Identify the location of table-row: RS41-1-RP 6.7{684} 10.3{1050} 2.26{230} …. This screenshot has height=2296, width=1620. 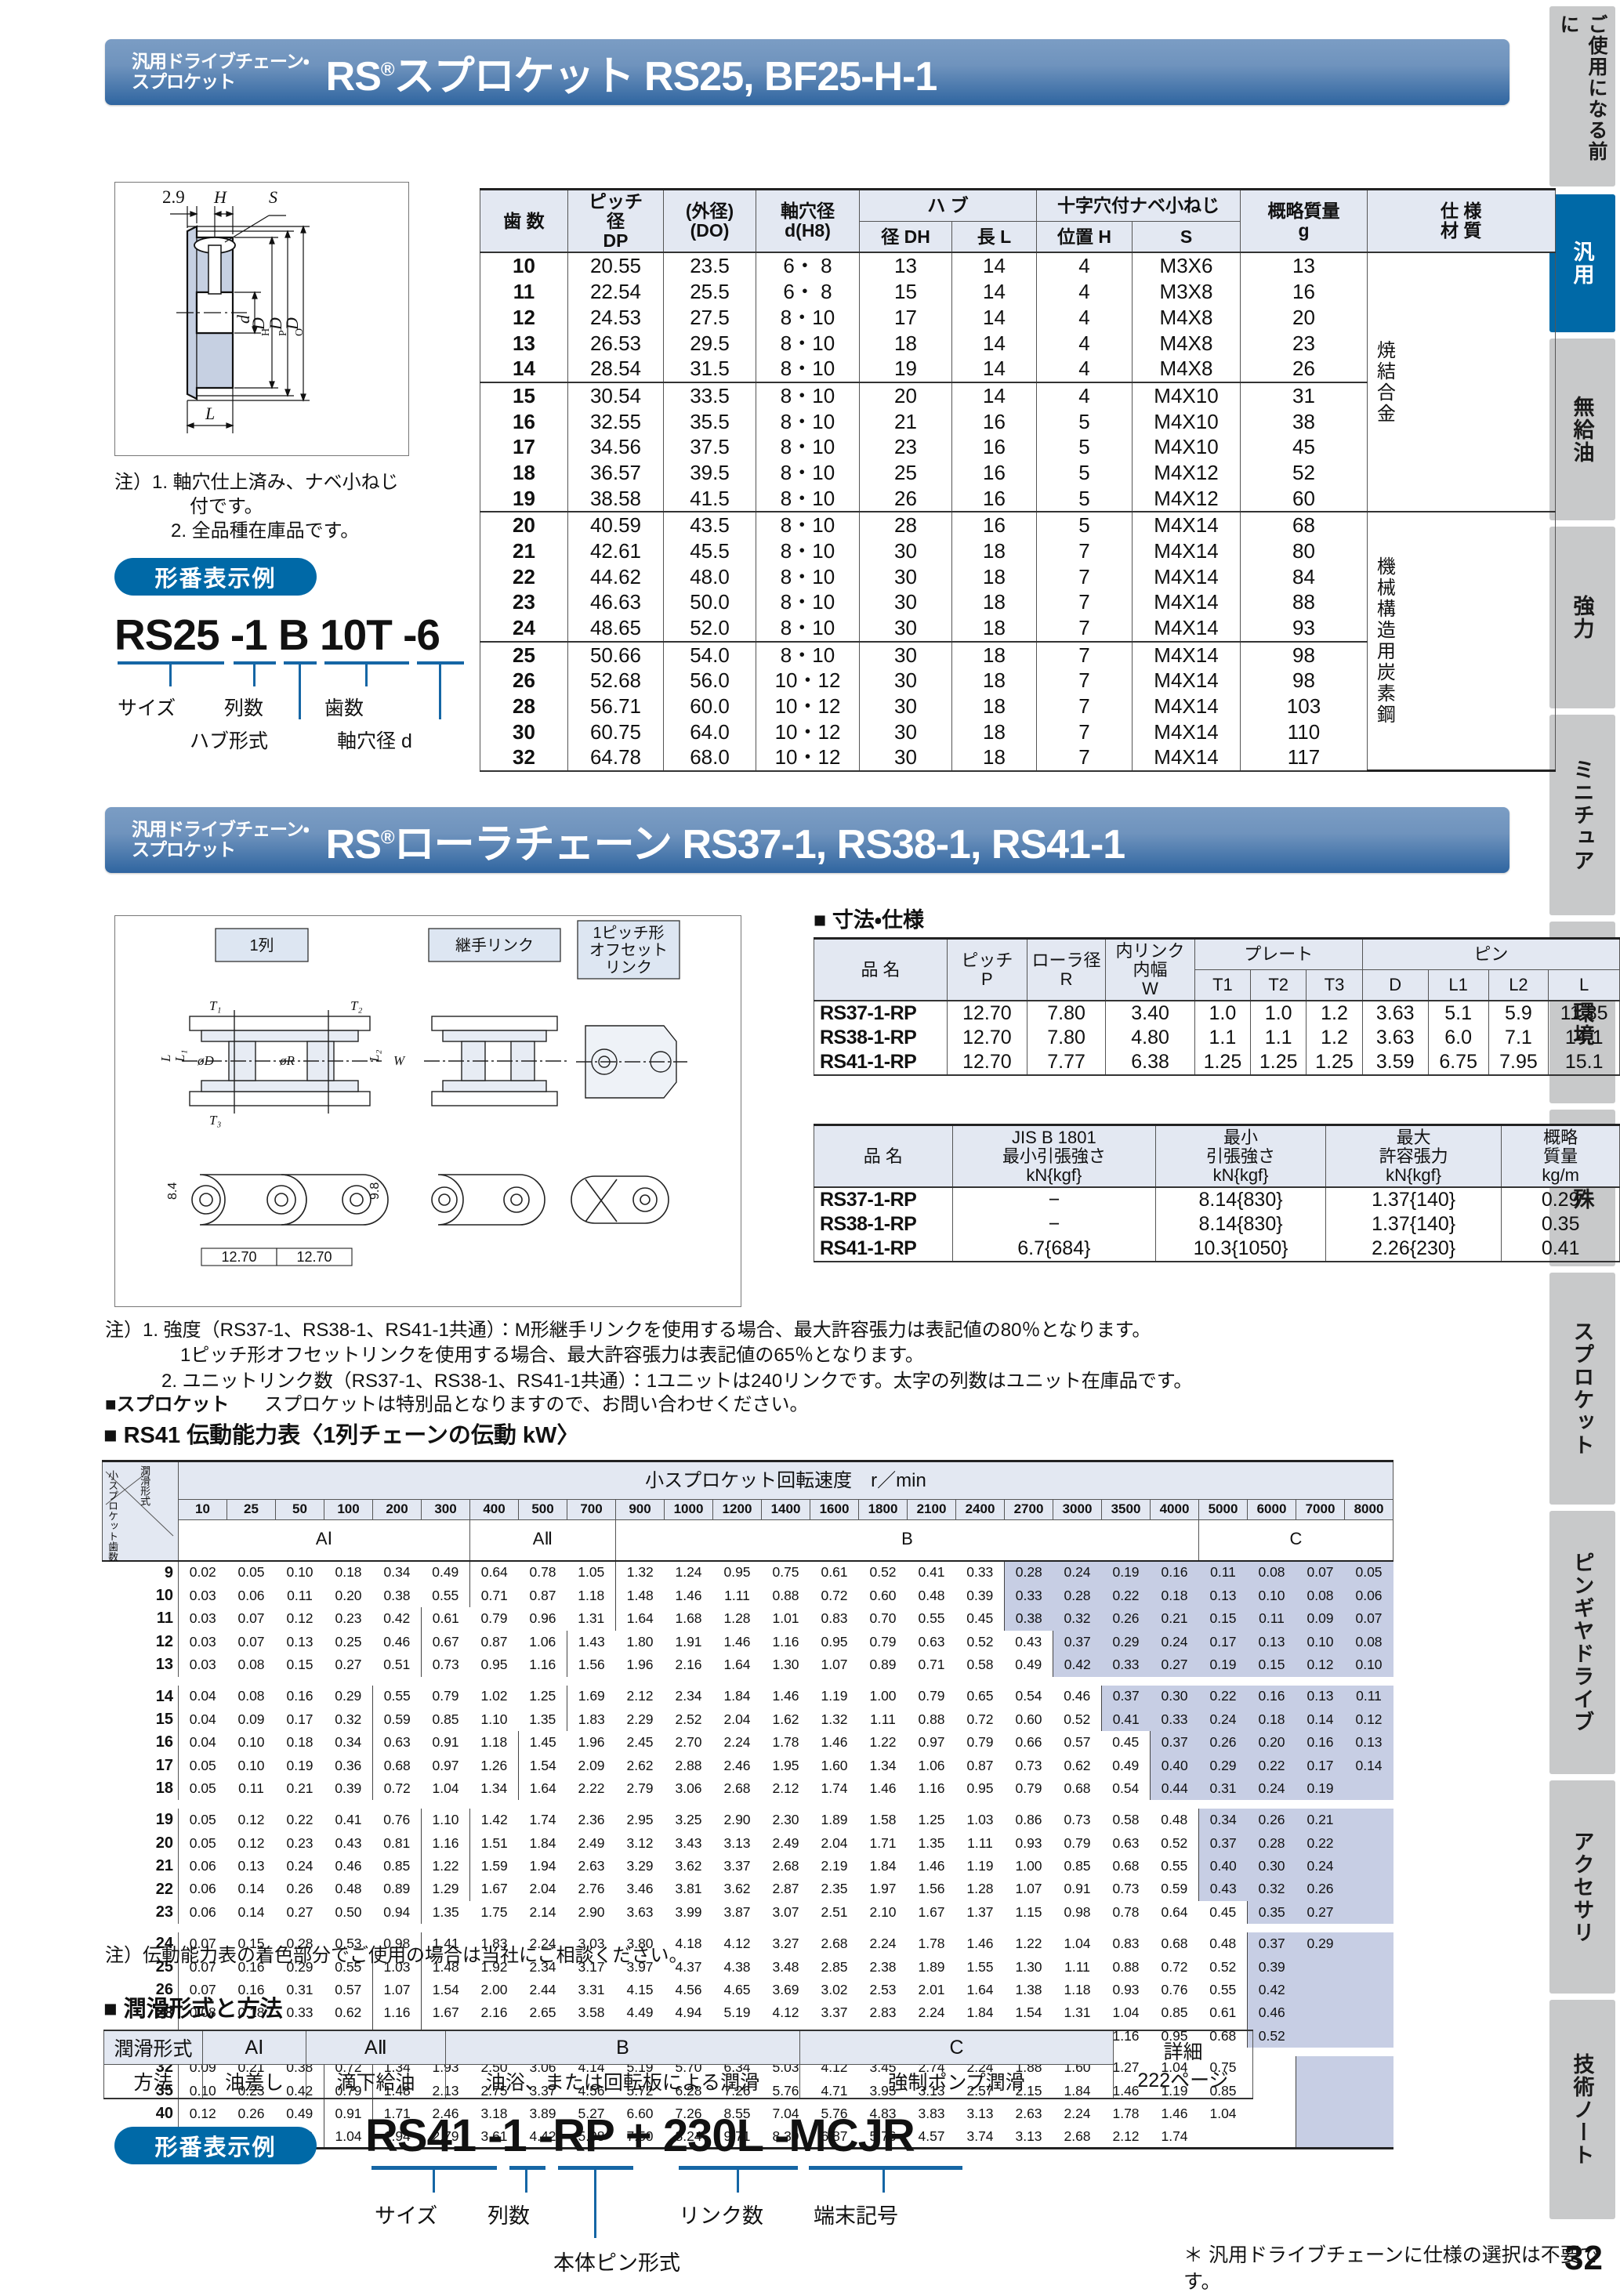
(1217, 1250).